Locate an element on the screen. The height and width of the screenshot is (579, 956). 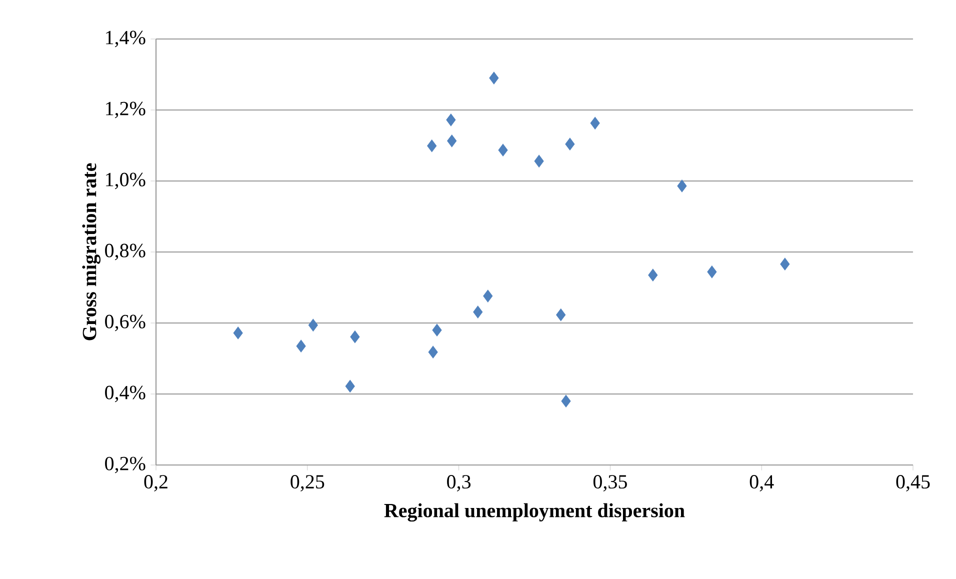
x-tick-label: 0,25 is located at coordinates (307, 483).